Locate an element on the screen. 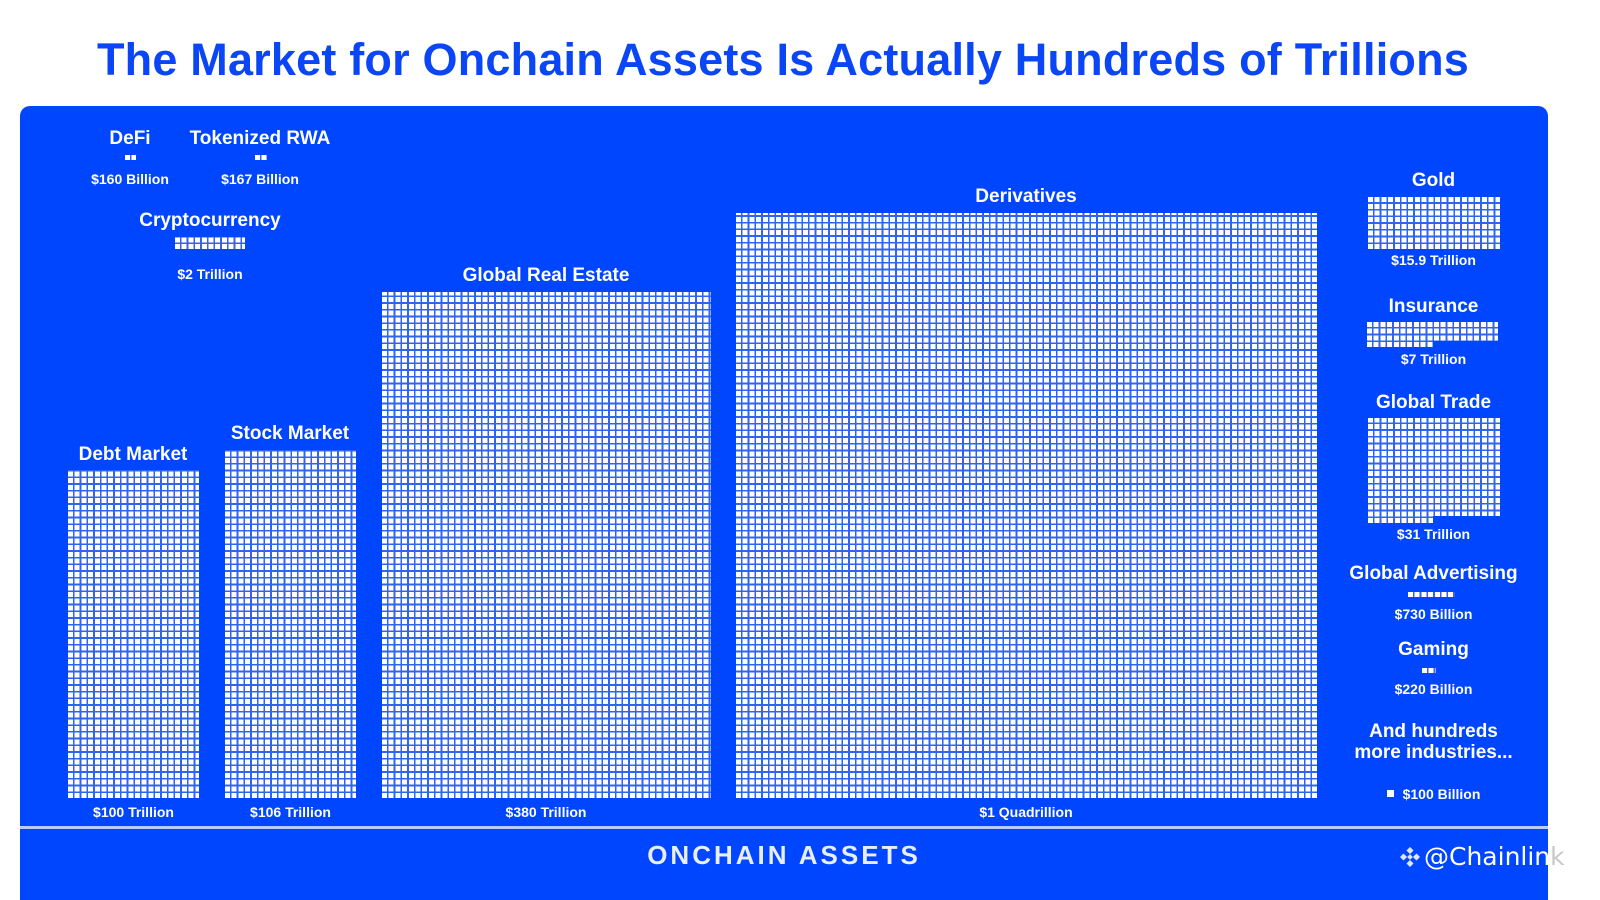 The image size is (1600, 900). insurance-value: $7 Trillion is located at coordinates (1433, 359).